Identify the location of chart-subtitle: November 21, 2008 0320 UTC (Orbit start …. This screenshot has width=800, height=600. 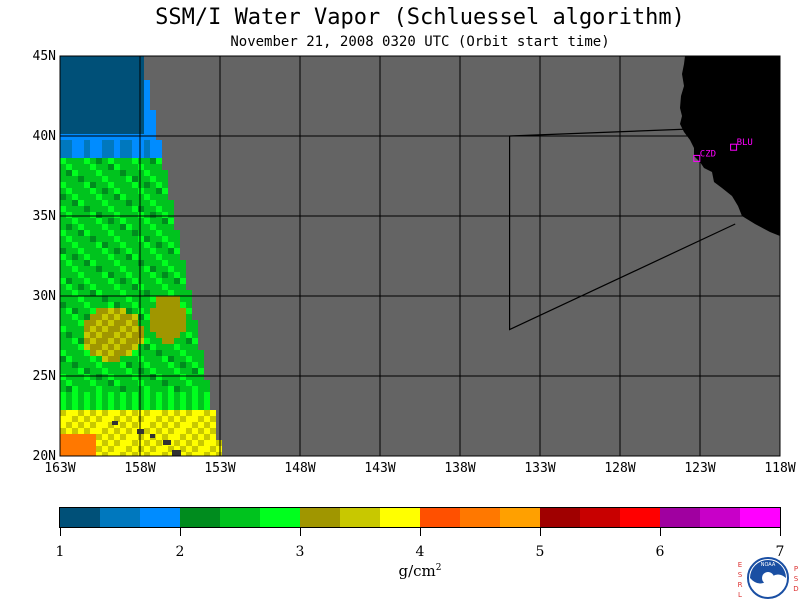
(420, 42).